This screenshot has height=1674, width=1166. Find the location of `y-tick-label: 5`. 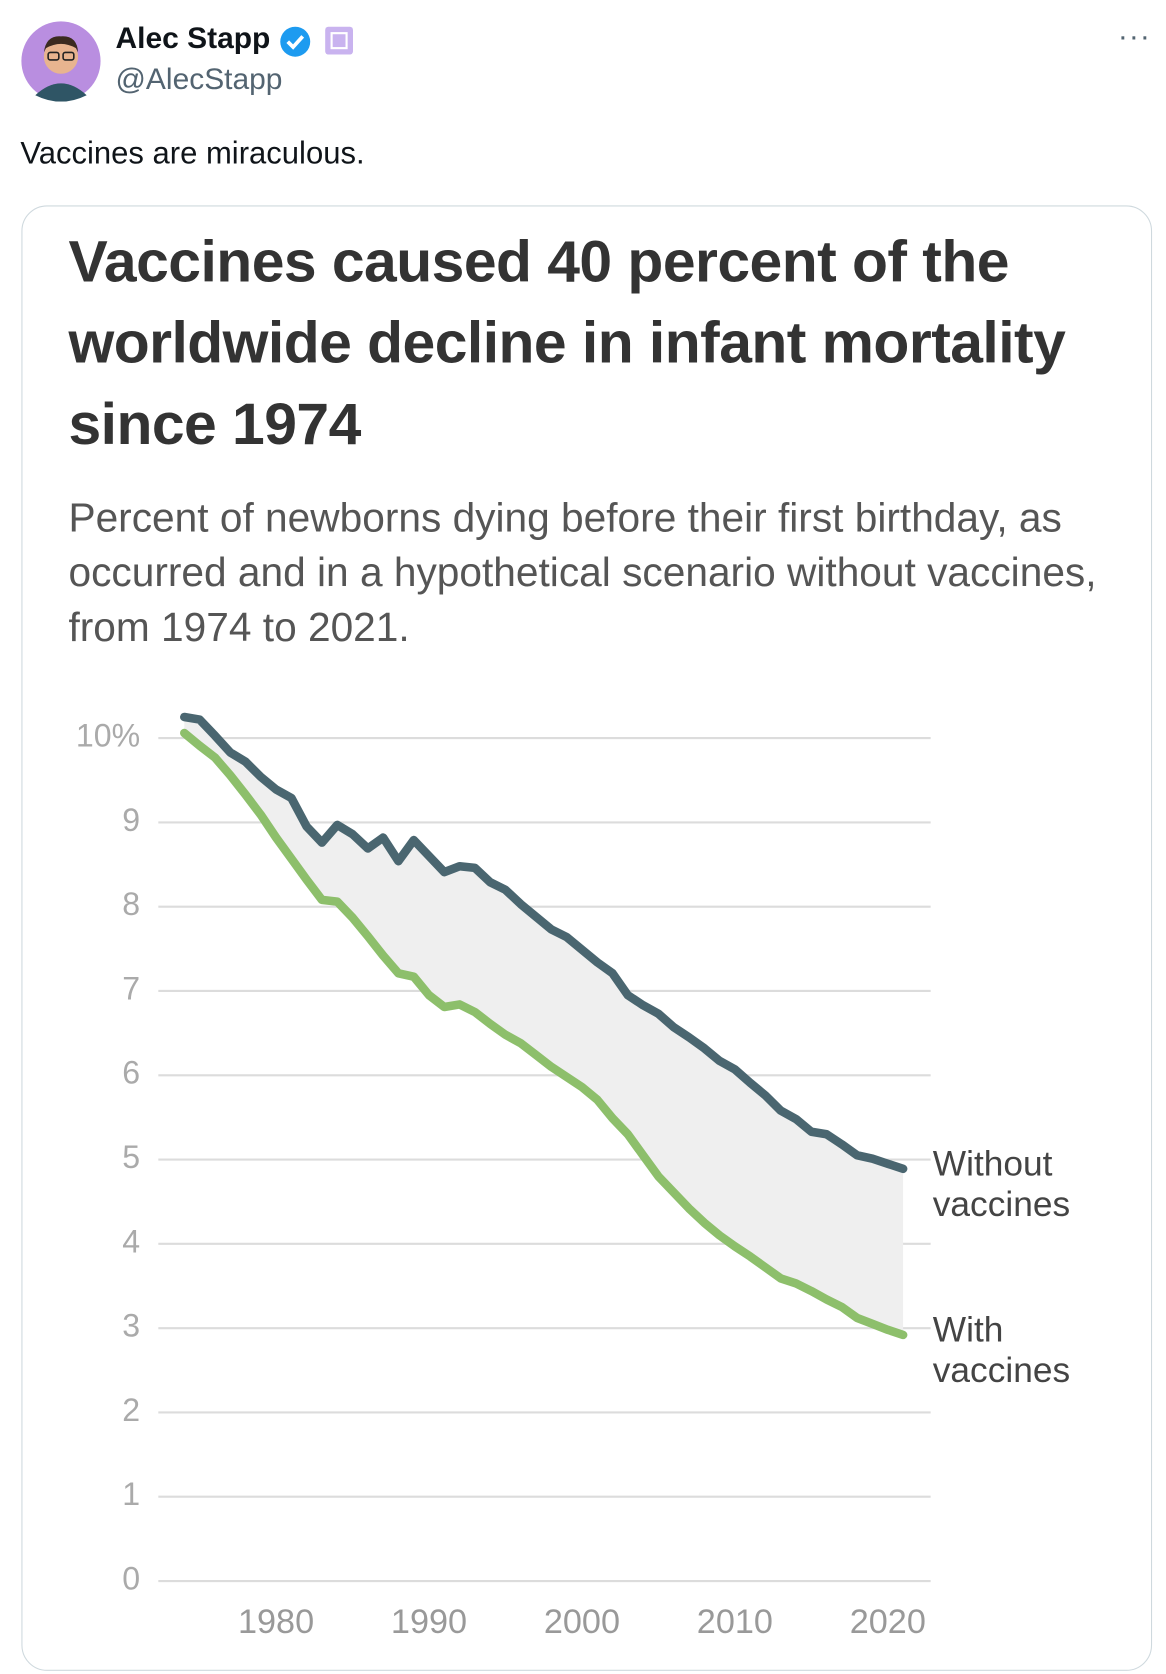

y-tick-label: 5 is located at coordinates (131, 1157).